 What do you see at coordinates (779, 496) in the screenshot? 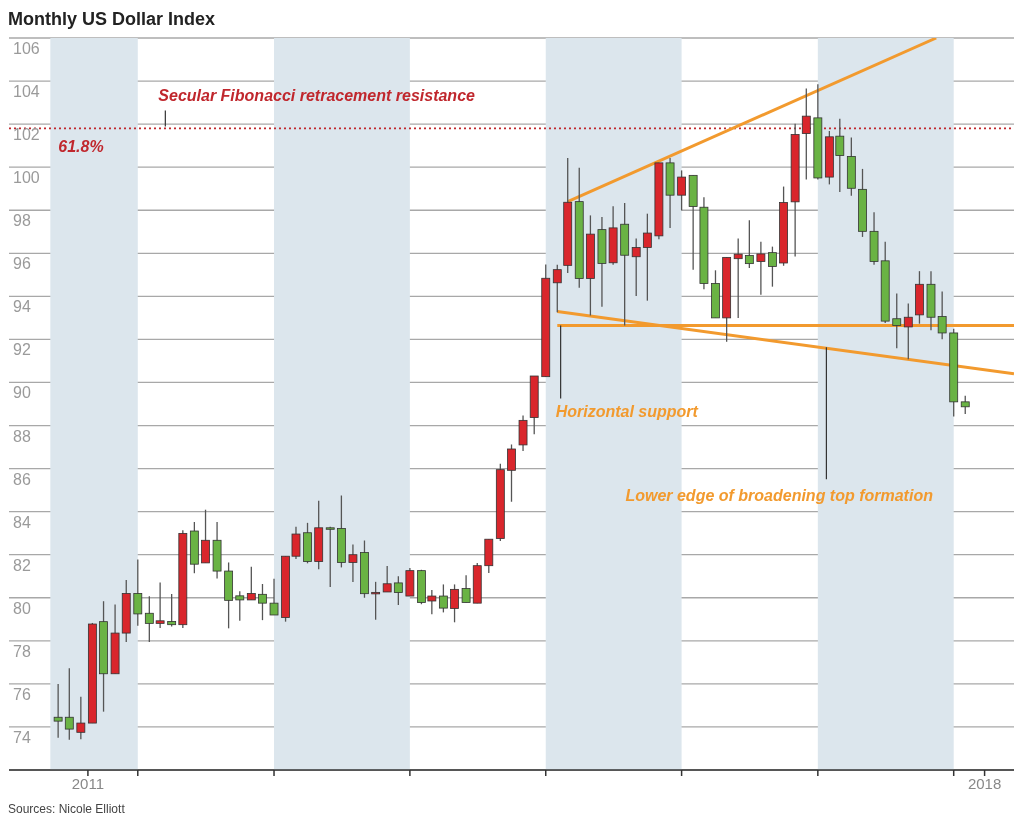
I see `annotation: Lower edge of broadening top formation` at bounding box center [779, 496].